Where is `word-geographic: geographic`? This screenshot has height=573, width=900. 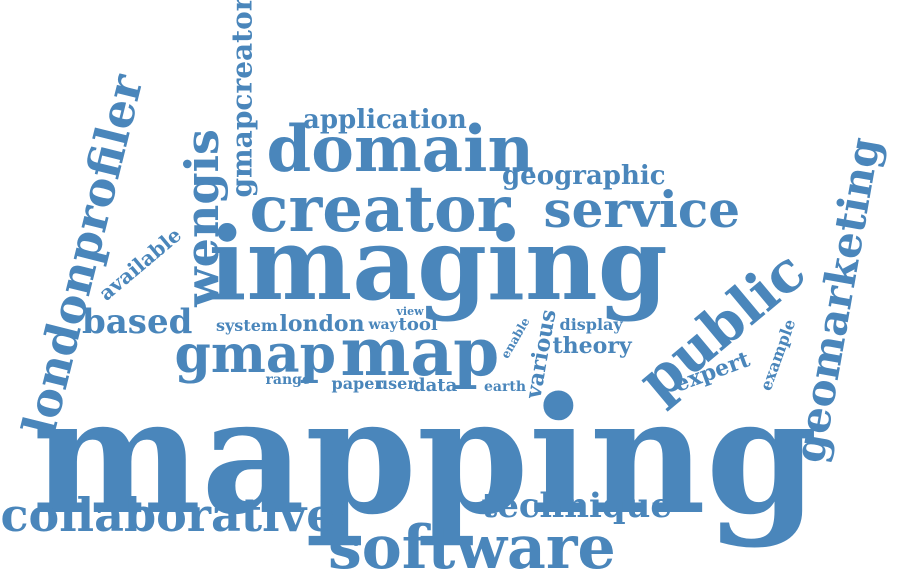
word-geographic: geographic is located at coordinates (584, 176).